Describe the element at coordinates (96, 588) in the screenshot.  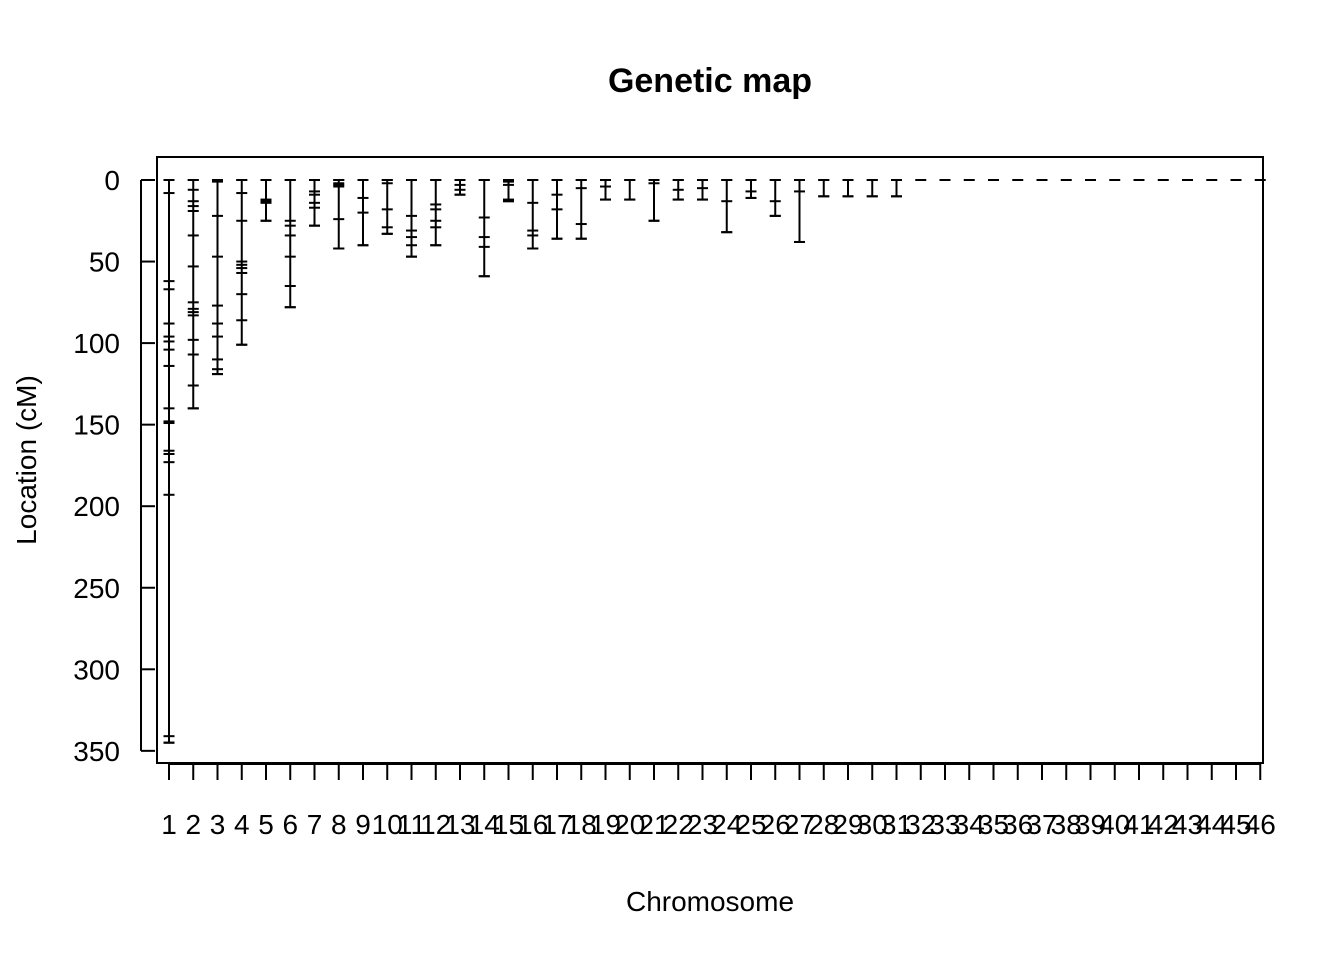
I see `y-tick-label: 250` at that location.